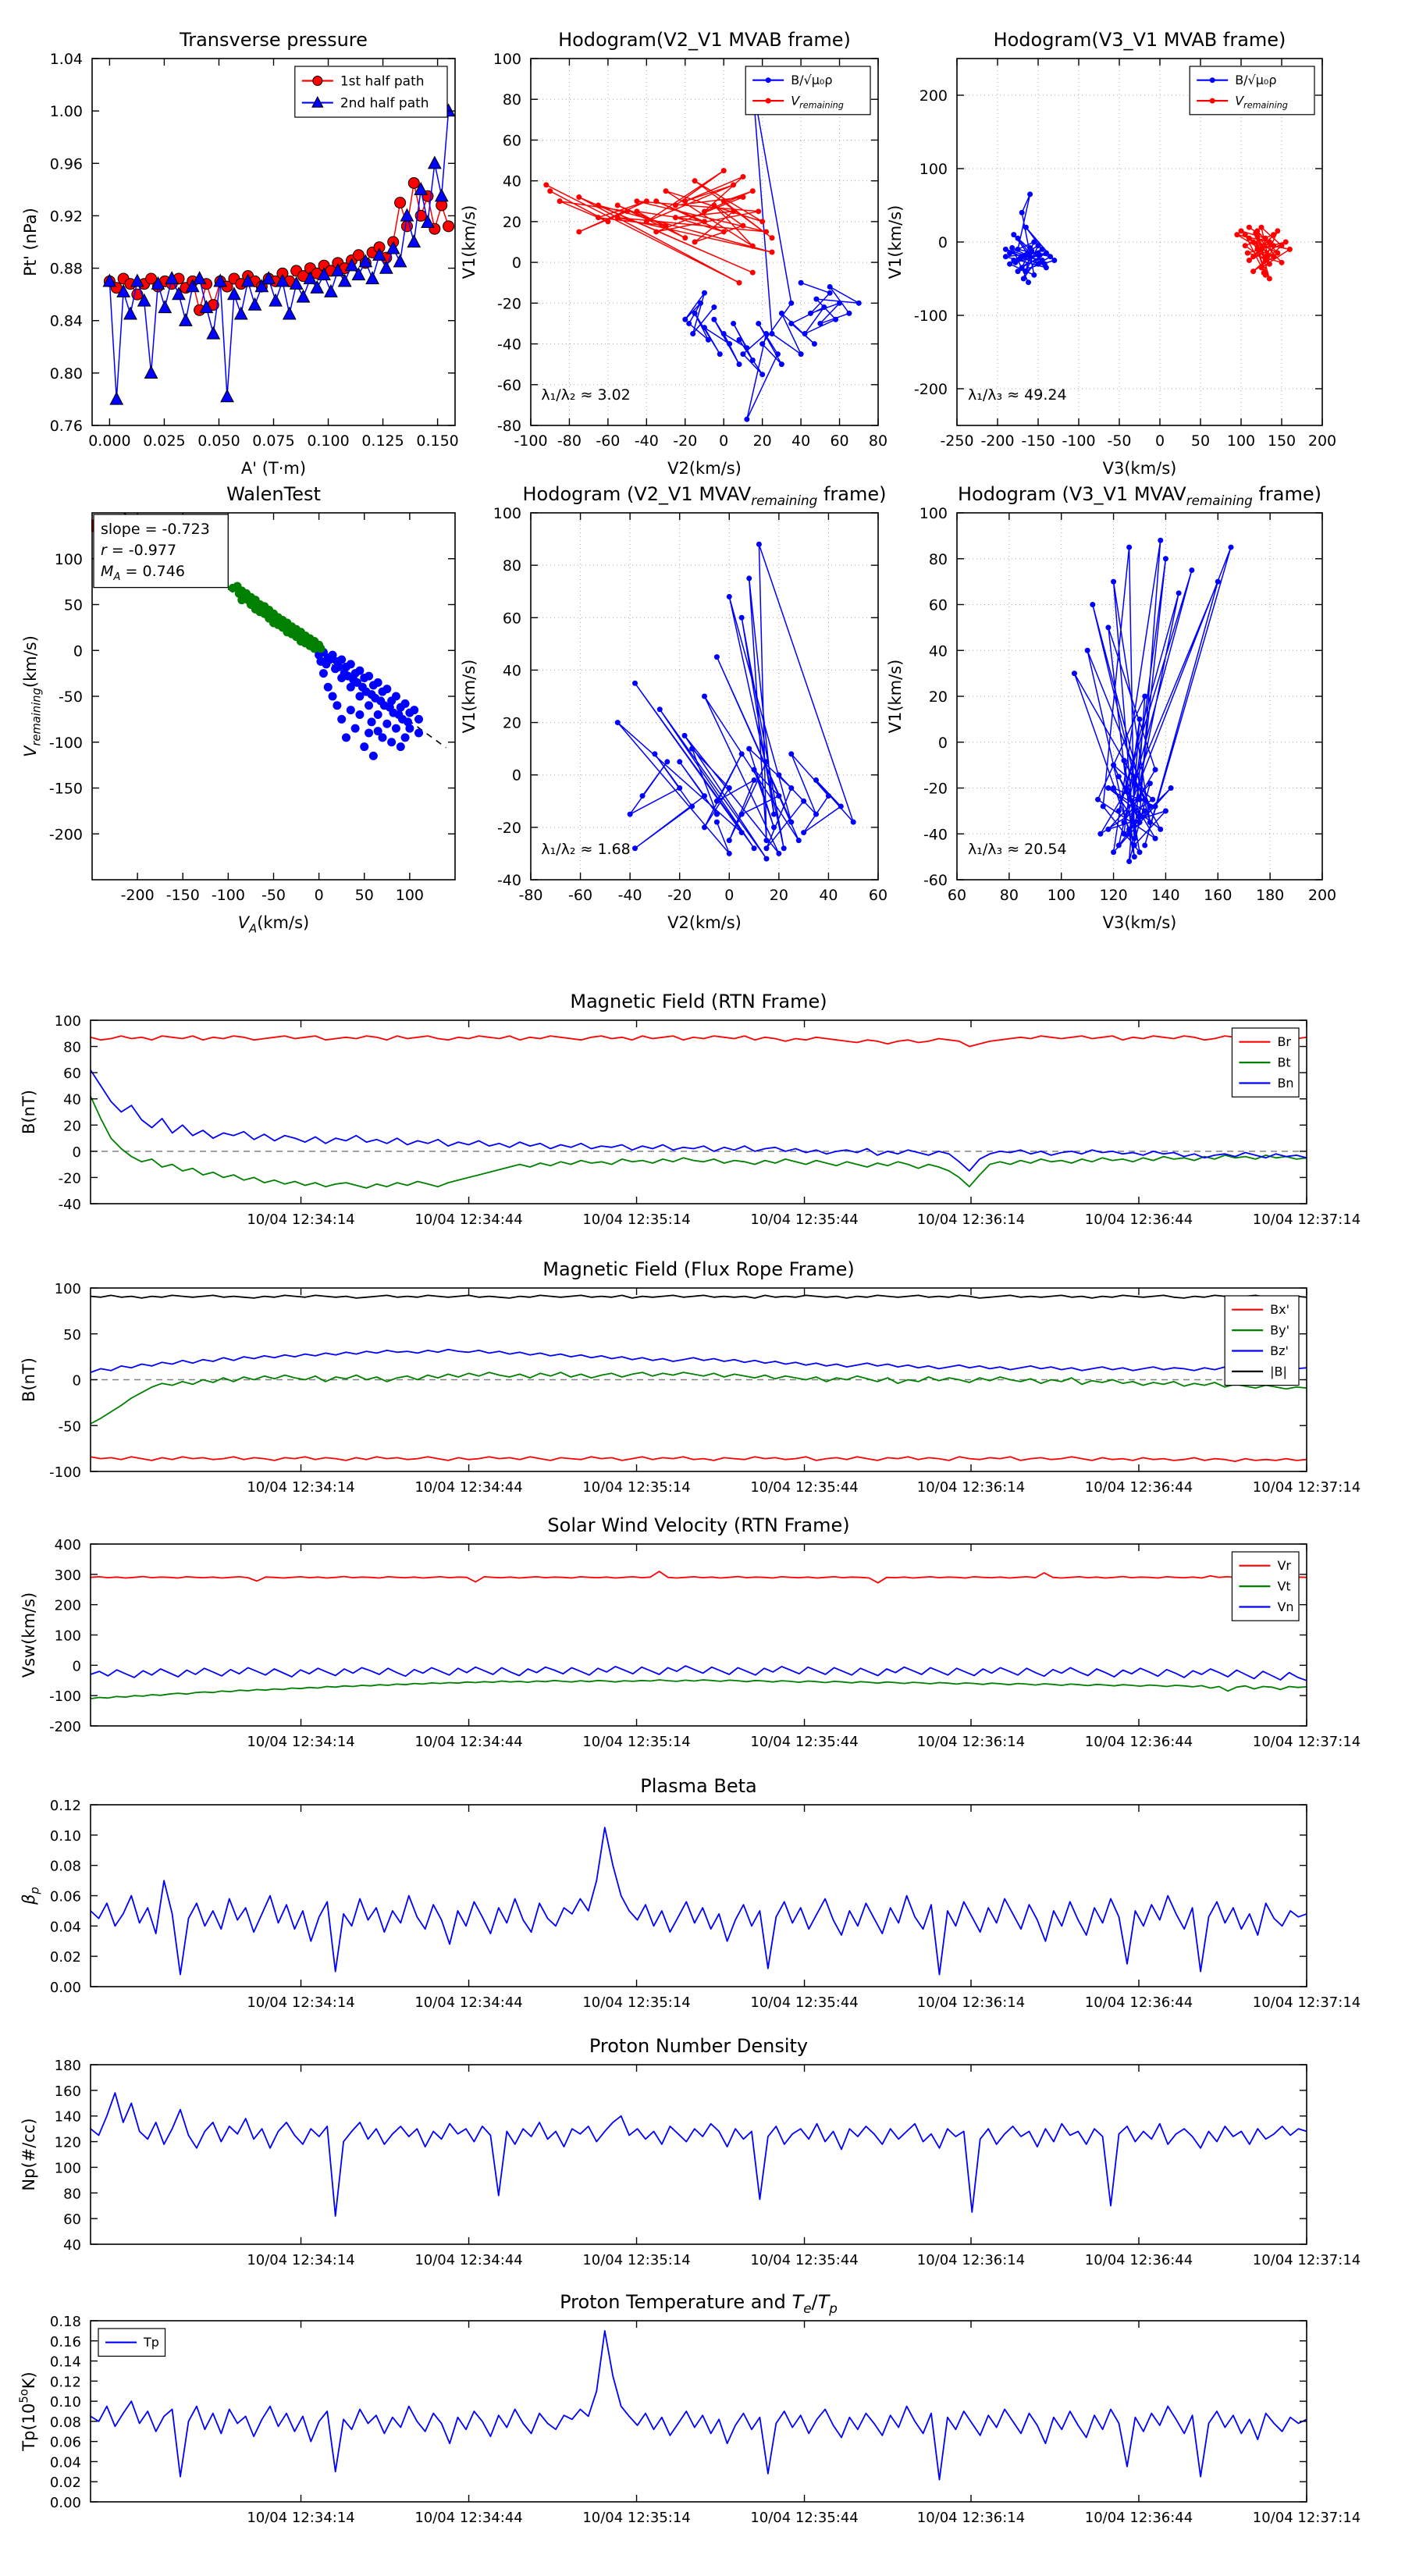  What do you see at coordinates (971, 2002) in the screenshot?
I see `svg-text: 10/04 12:36:14` at bounding box center [971, 2002].